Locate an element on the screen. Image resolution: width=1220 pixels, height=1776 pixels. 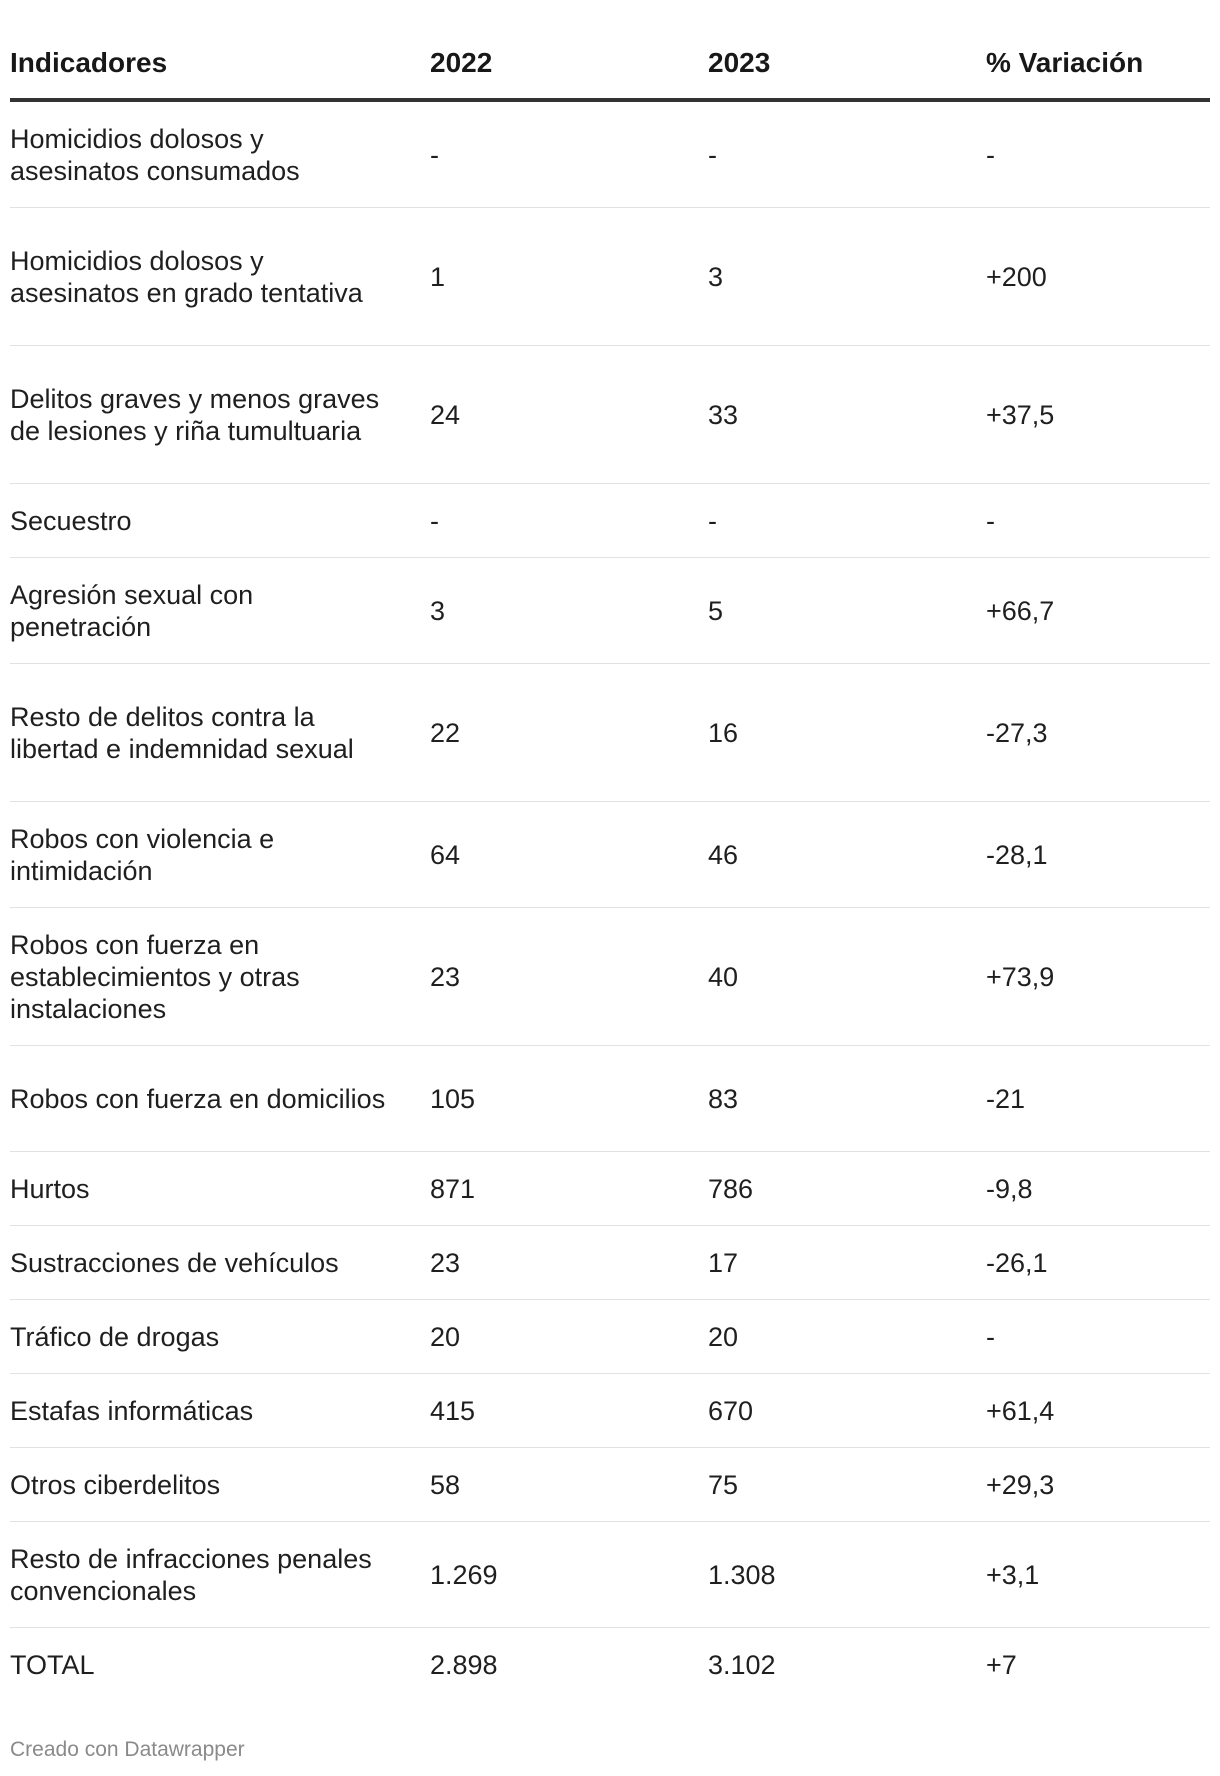
row-label: Estafas informáticas is located at coordinates (220, 1410).